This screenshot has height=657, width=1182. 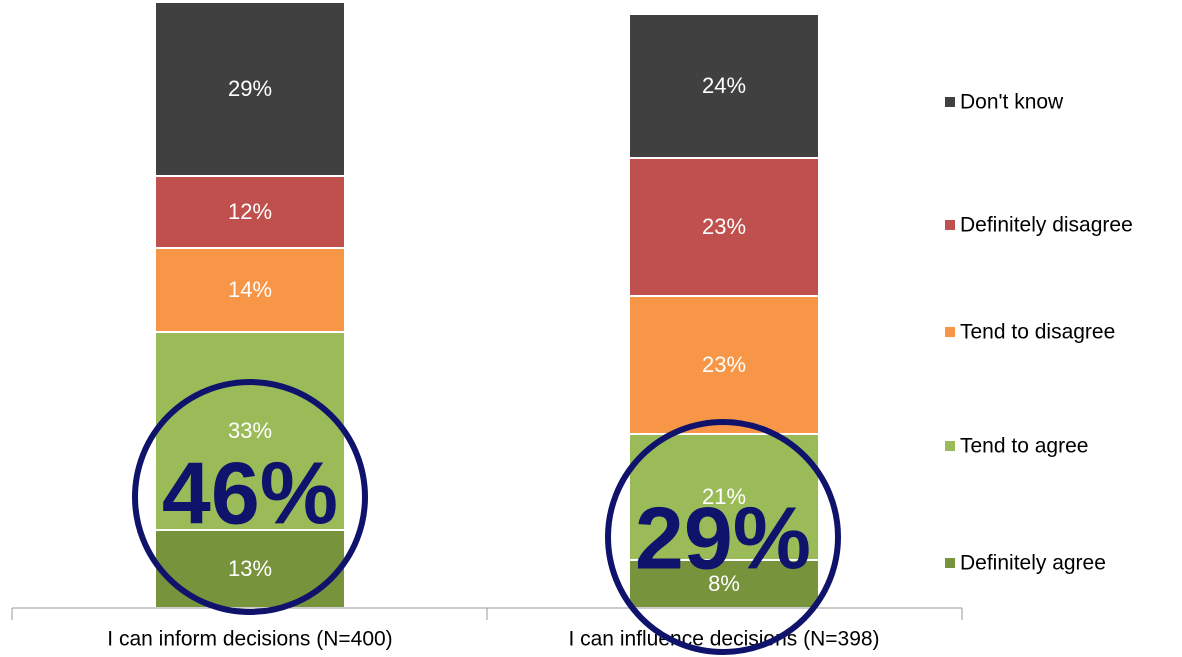 I want to click on legend-label: Don't know, so click(x=1012, y=102).